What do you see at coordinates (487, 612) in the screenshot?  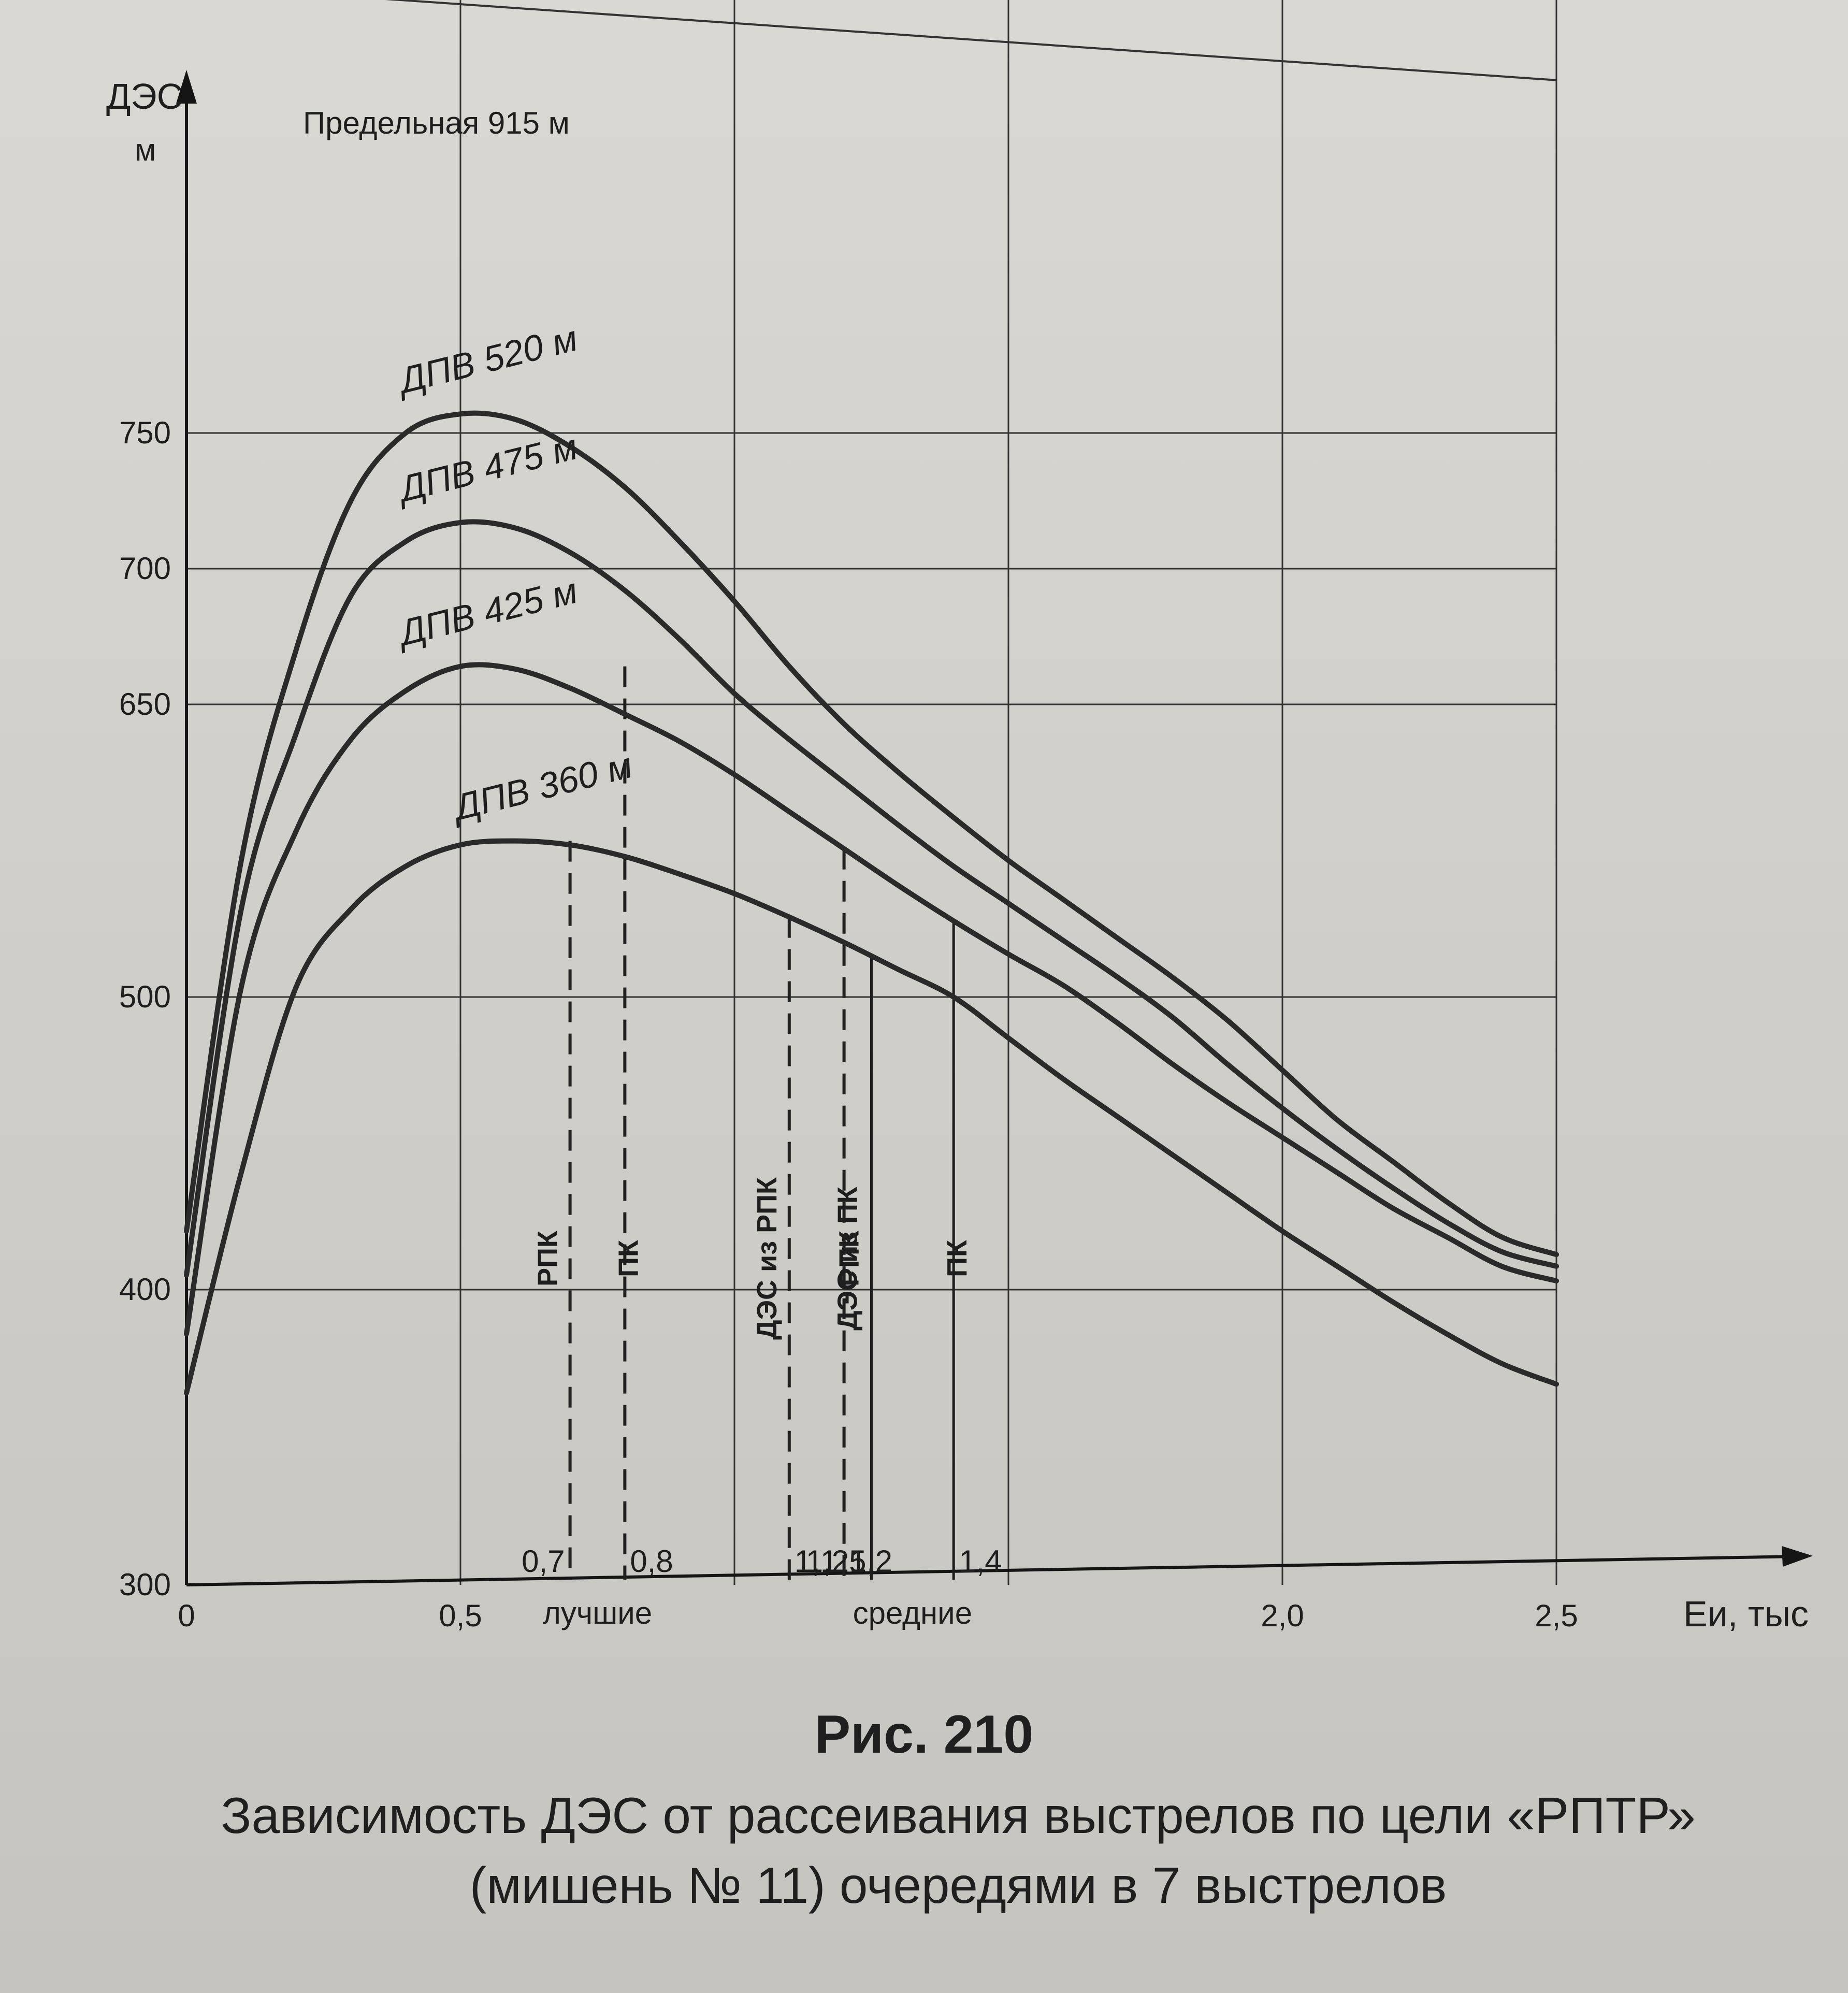 I see `series-label: ДПВ 425 м` at bounding box center [487, 612].